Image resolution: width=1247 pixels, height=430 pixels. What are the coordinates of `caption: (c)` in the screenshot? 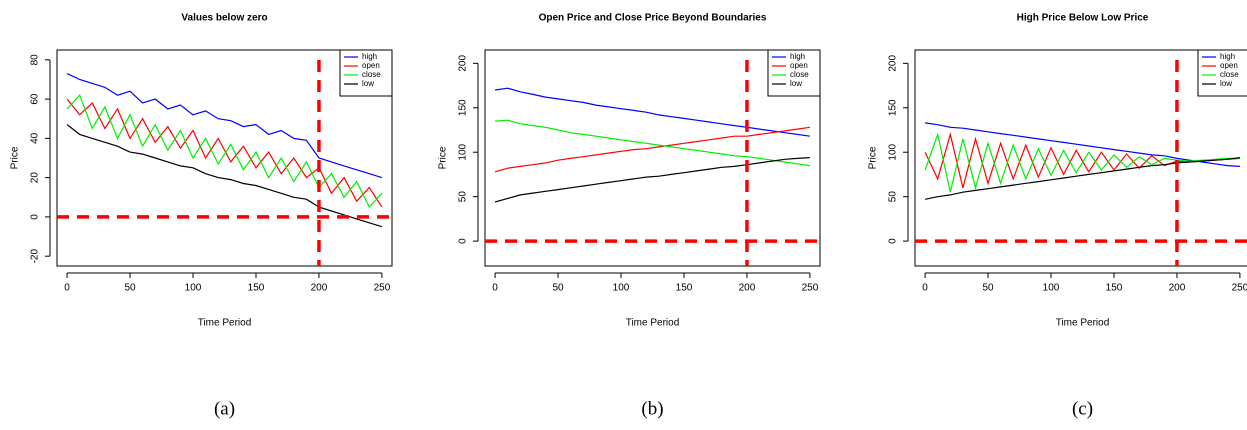 It's located at (1082, 408).